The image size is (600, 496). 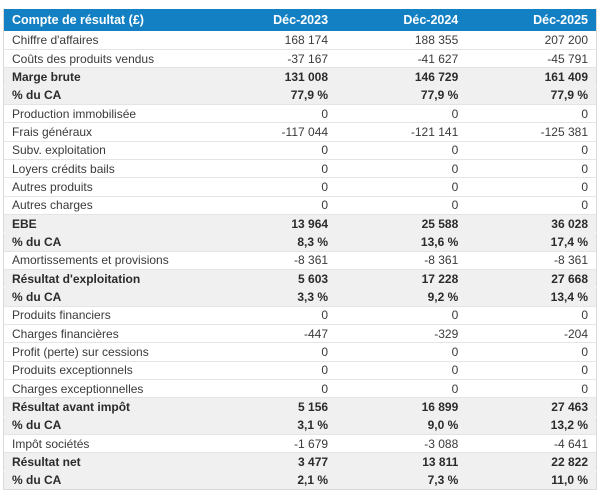 What do you see at coordinates (300, 388) in the screenshot?
I see `table-row: Charges exceptionnelles 0 0 0` at bounding box center [300, 388].